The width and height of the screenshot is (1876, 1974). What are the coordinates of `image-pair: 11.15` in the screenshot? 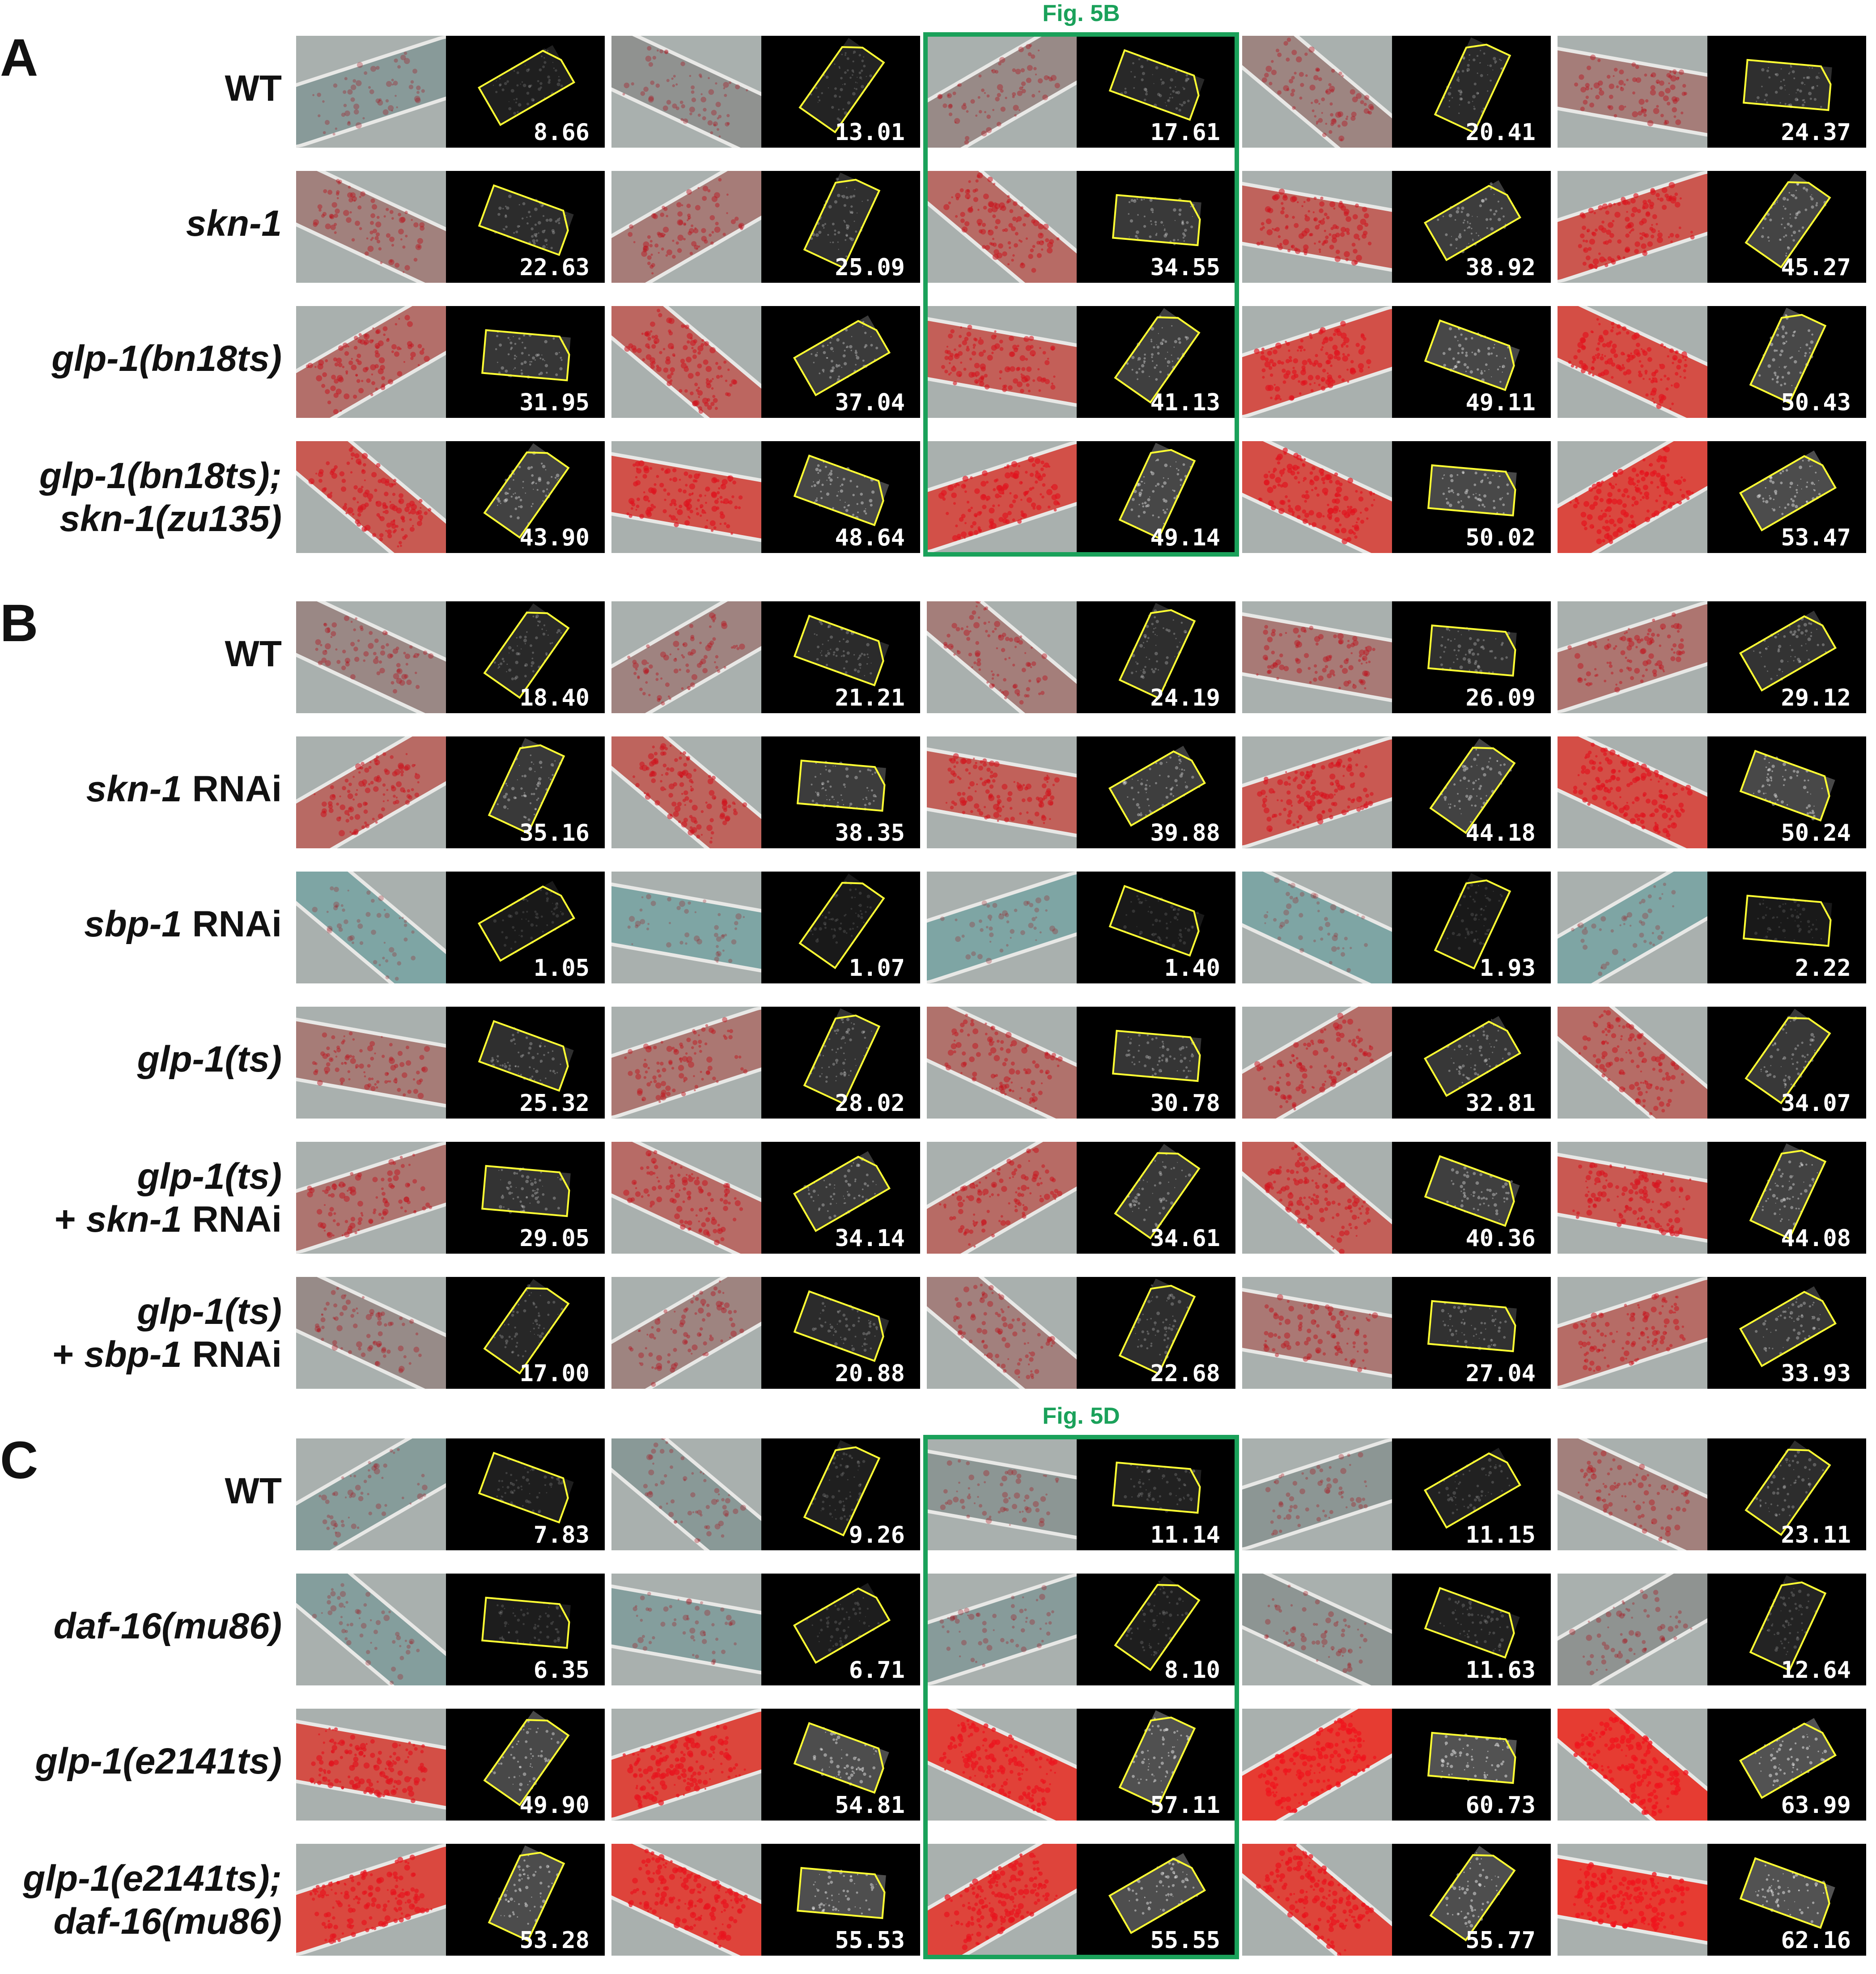 It's located at (1396, 1494).